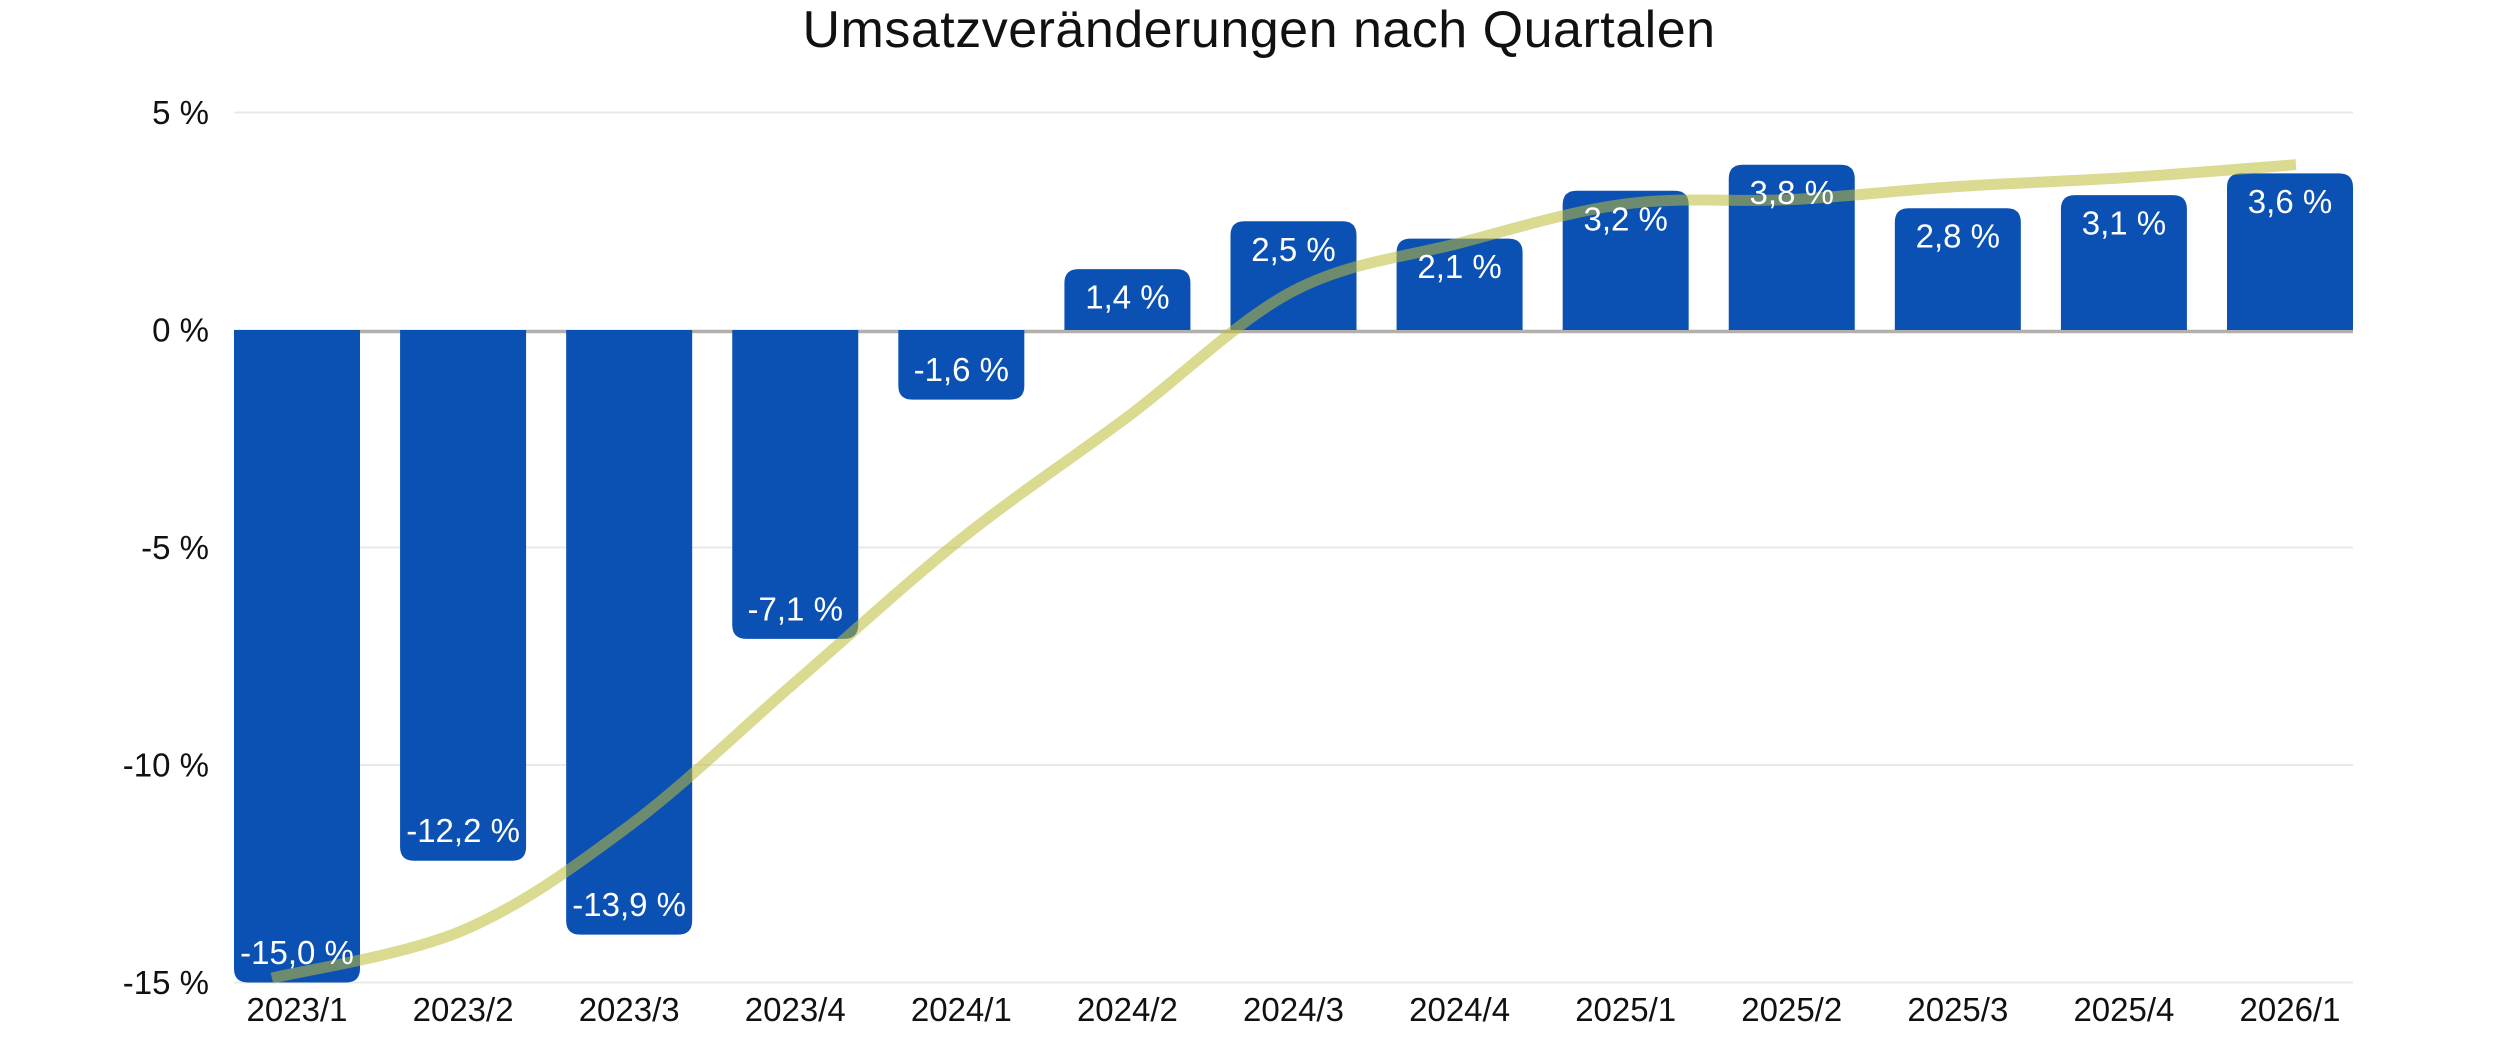  I want to click on x-tick-label: 2026/1, so click(2290, 1009).